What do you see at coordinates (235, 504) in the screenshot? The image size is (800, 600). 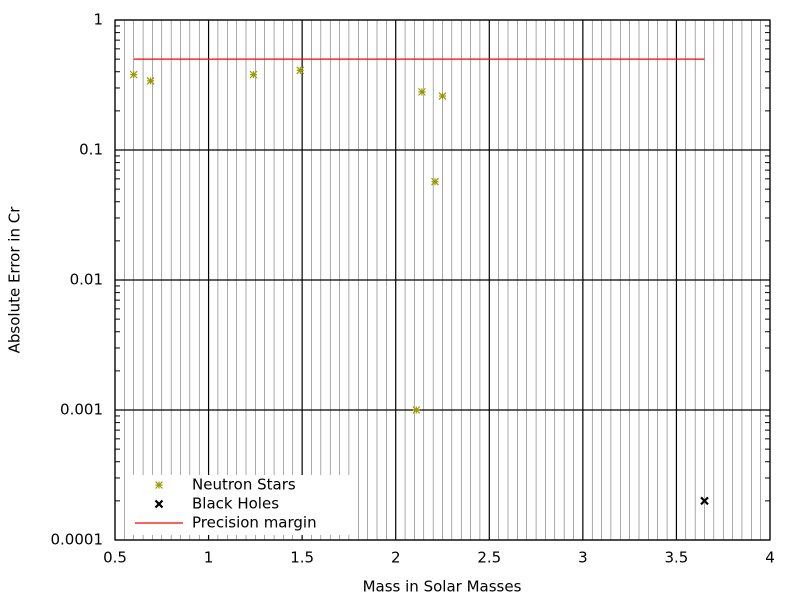 I see `legend-label: Black Holes` at bounding box center [235, 504].